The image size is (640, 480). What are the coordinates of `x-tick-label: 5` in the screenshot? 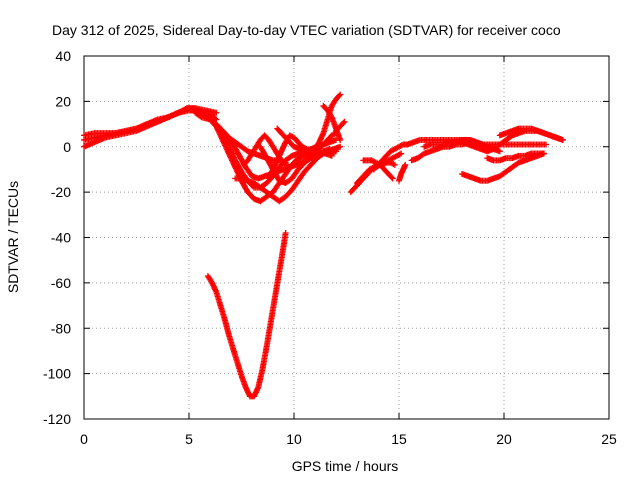 It's located at (189, 439).